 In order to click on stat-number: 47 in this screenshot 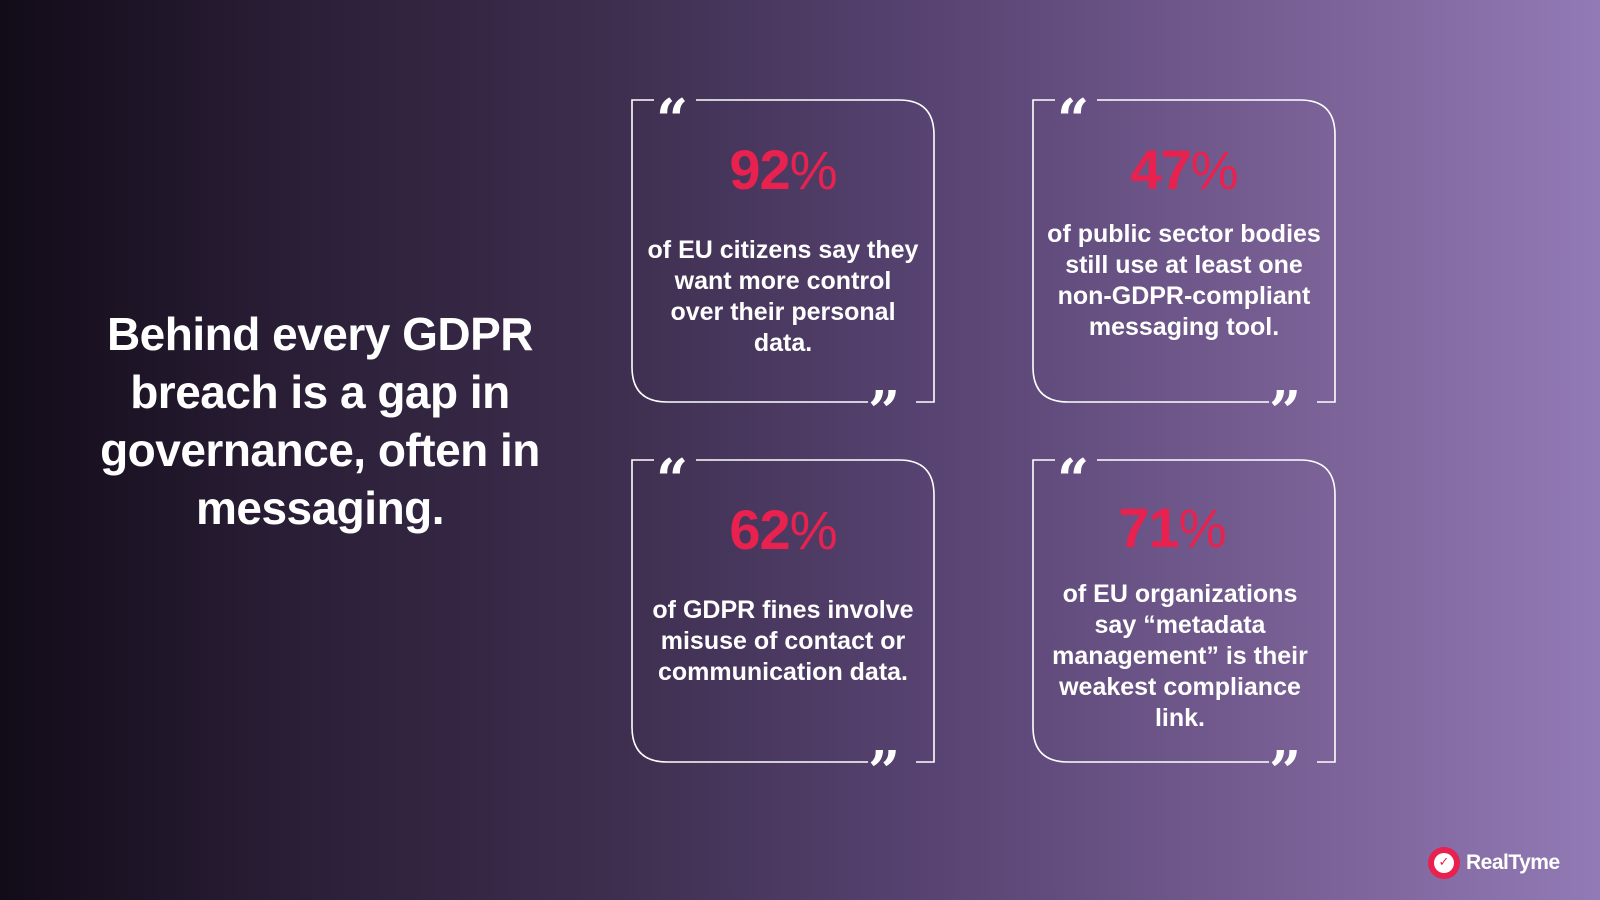, I will do `click(1160, 169)`.